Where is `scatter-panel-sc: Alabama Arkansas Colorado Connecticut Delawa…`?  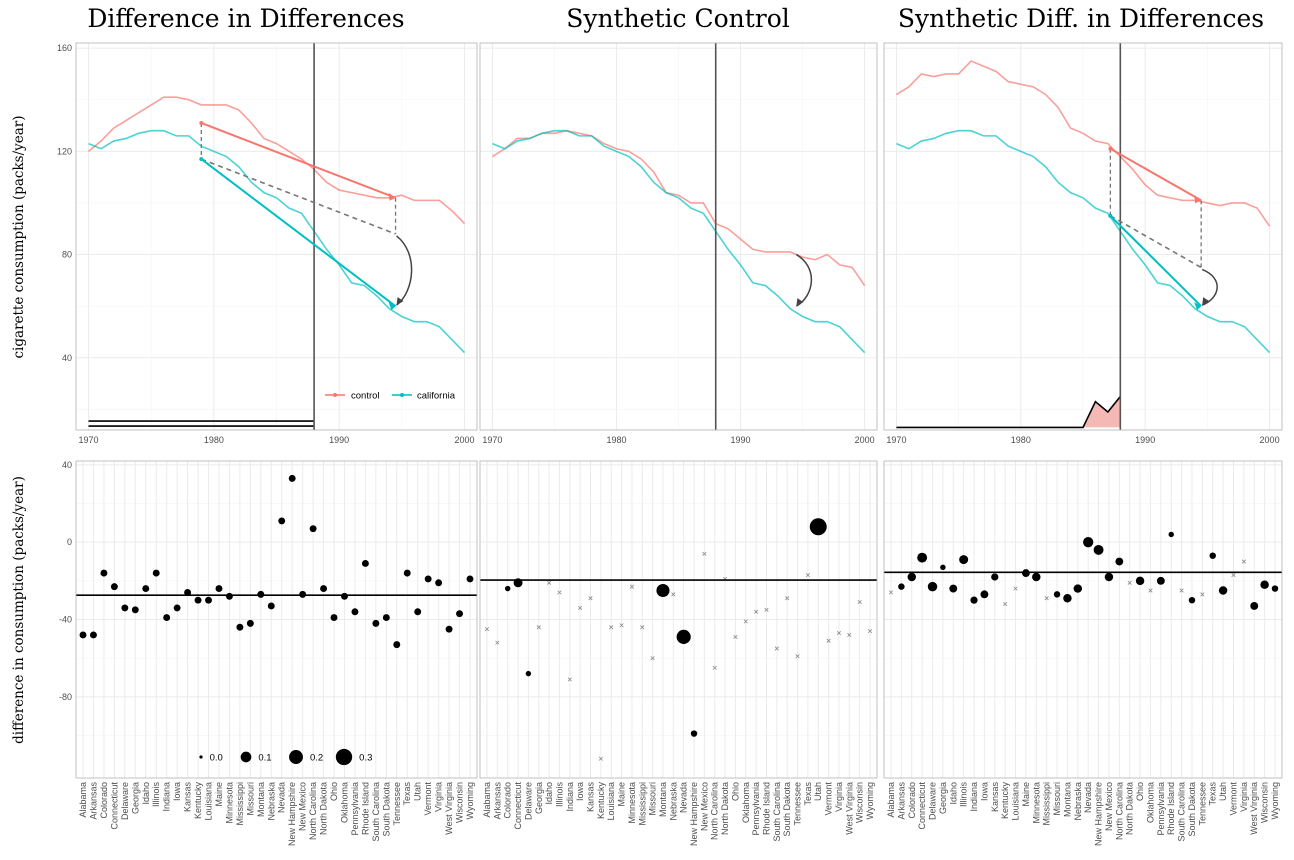
scatter-panel-sc: Alabama Arkansas Colorado Connecticut Delawa… is located at coordinates (678, 653).